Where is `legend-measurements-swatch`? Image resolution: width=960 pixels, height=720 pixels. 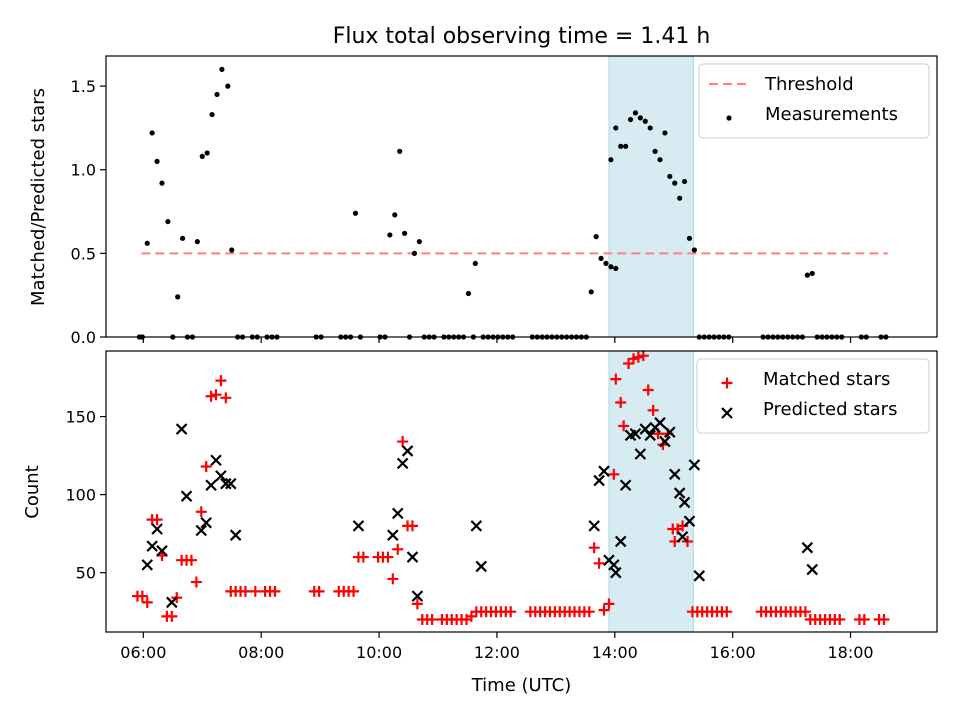 legend-measurements-swatch is located at coordinates (729, 118).